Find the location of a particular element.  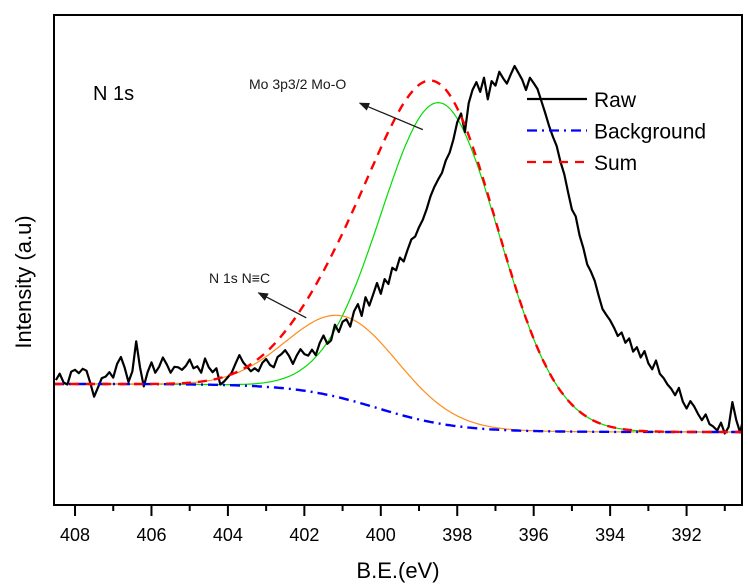

legend-label: Background is located at coordinates (650, 132).